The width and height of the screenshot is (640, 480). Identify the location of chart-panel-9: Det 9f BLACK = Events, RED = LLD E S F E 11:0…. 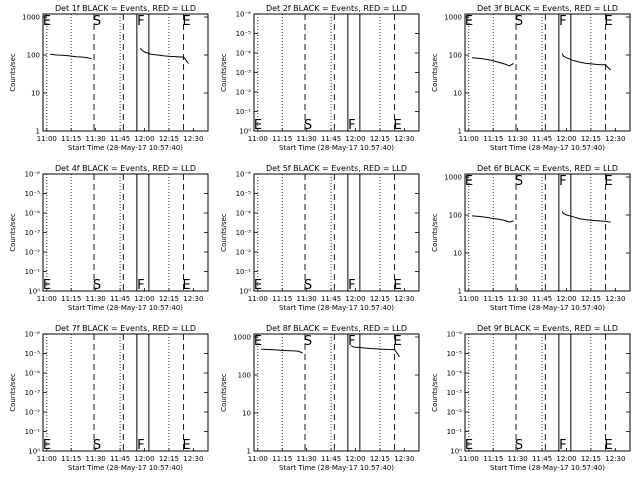
(531, 398).